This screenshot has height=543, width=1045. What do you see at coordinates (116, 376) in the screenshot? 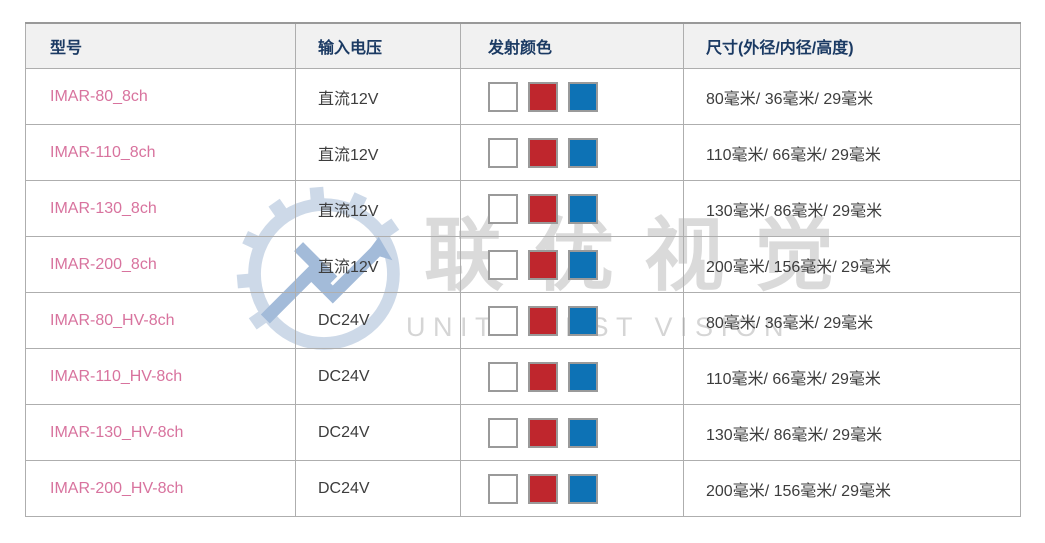
I see `model-link: IMAR-110_HV-8ch` at bounding box center [116, 376].